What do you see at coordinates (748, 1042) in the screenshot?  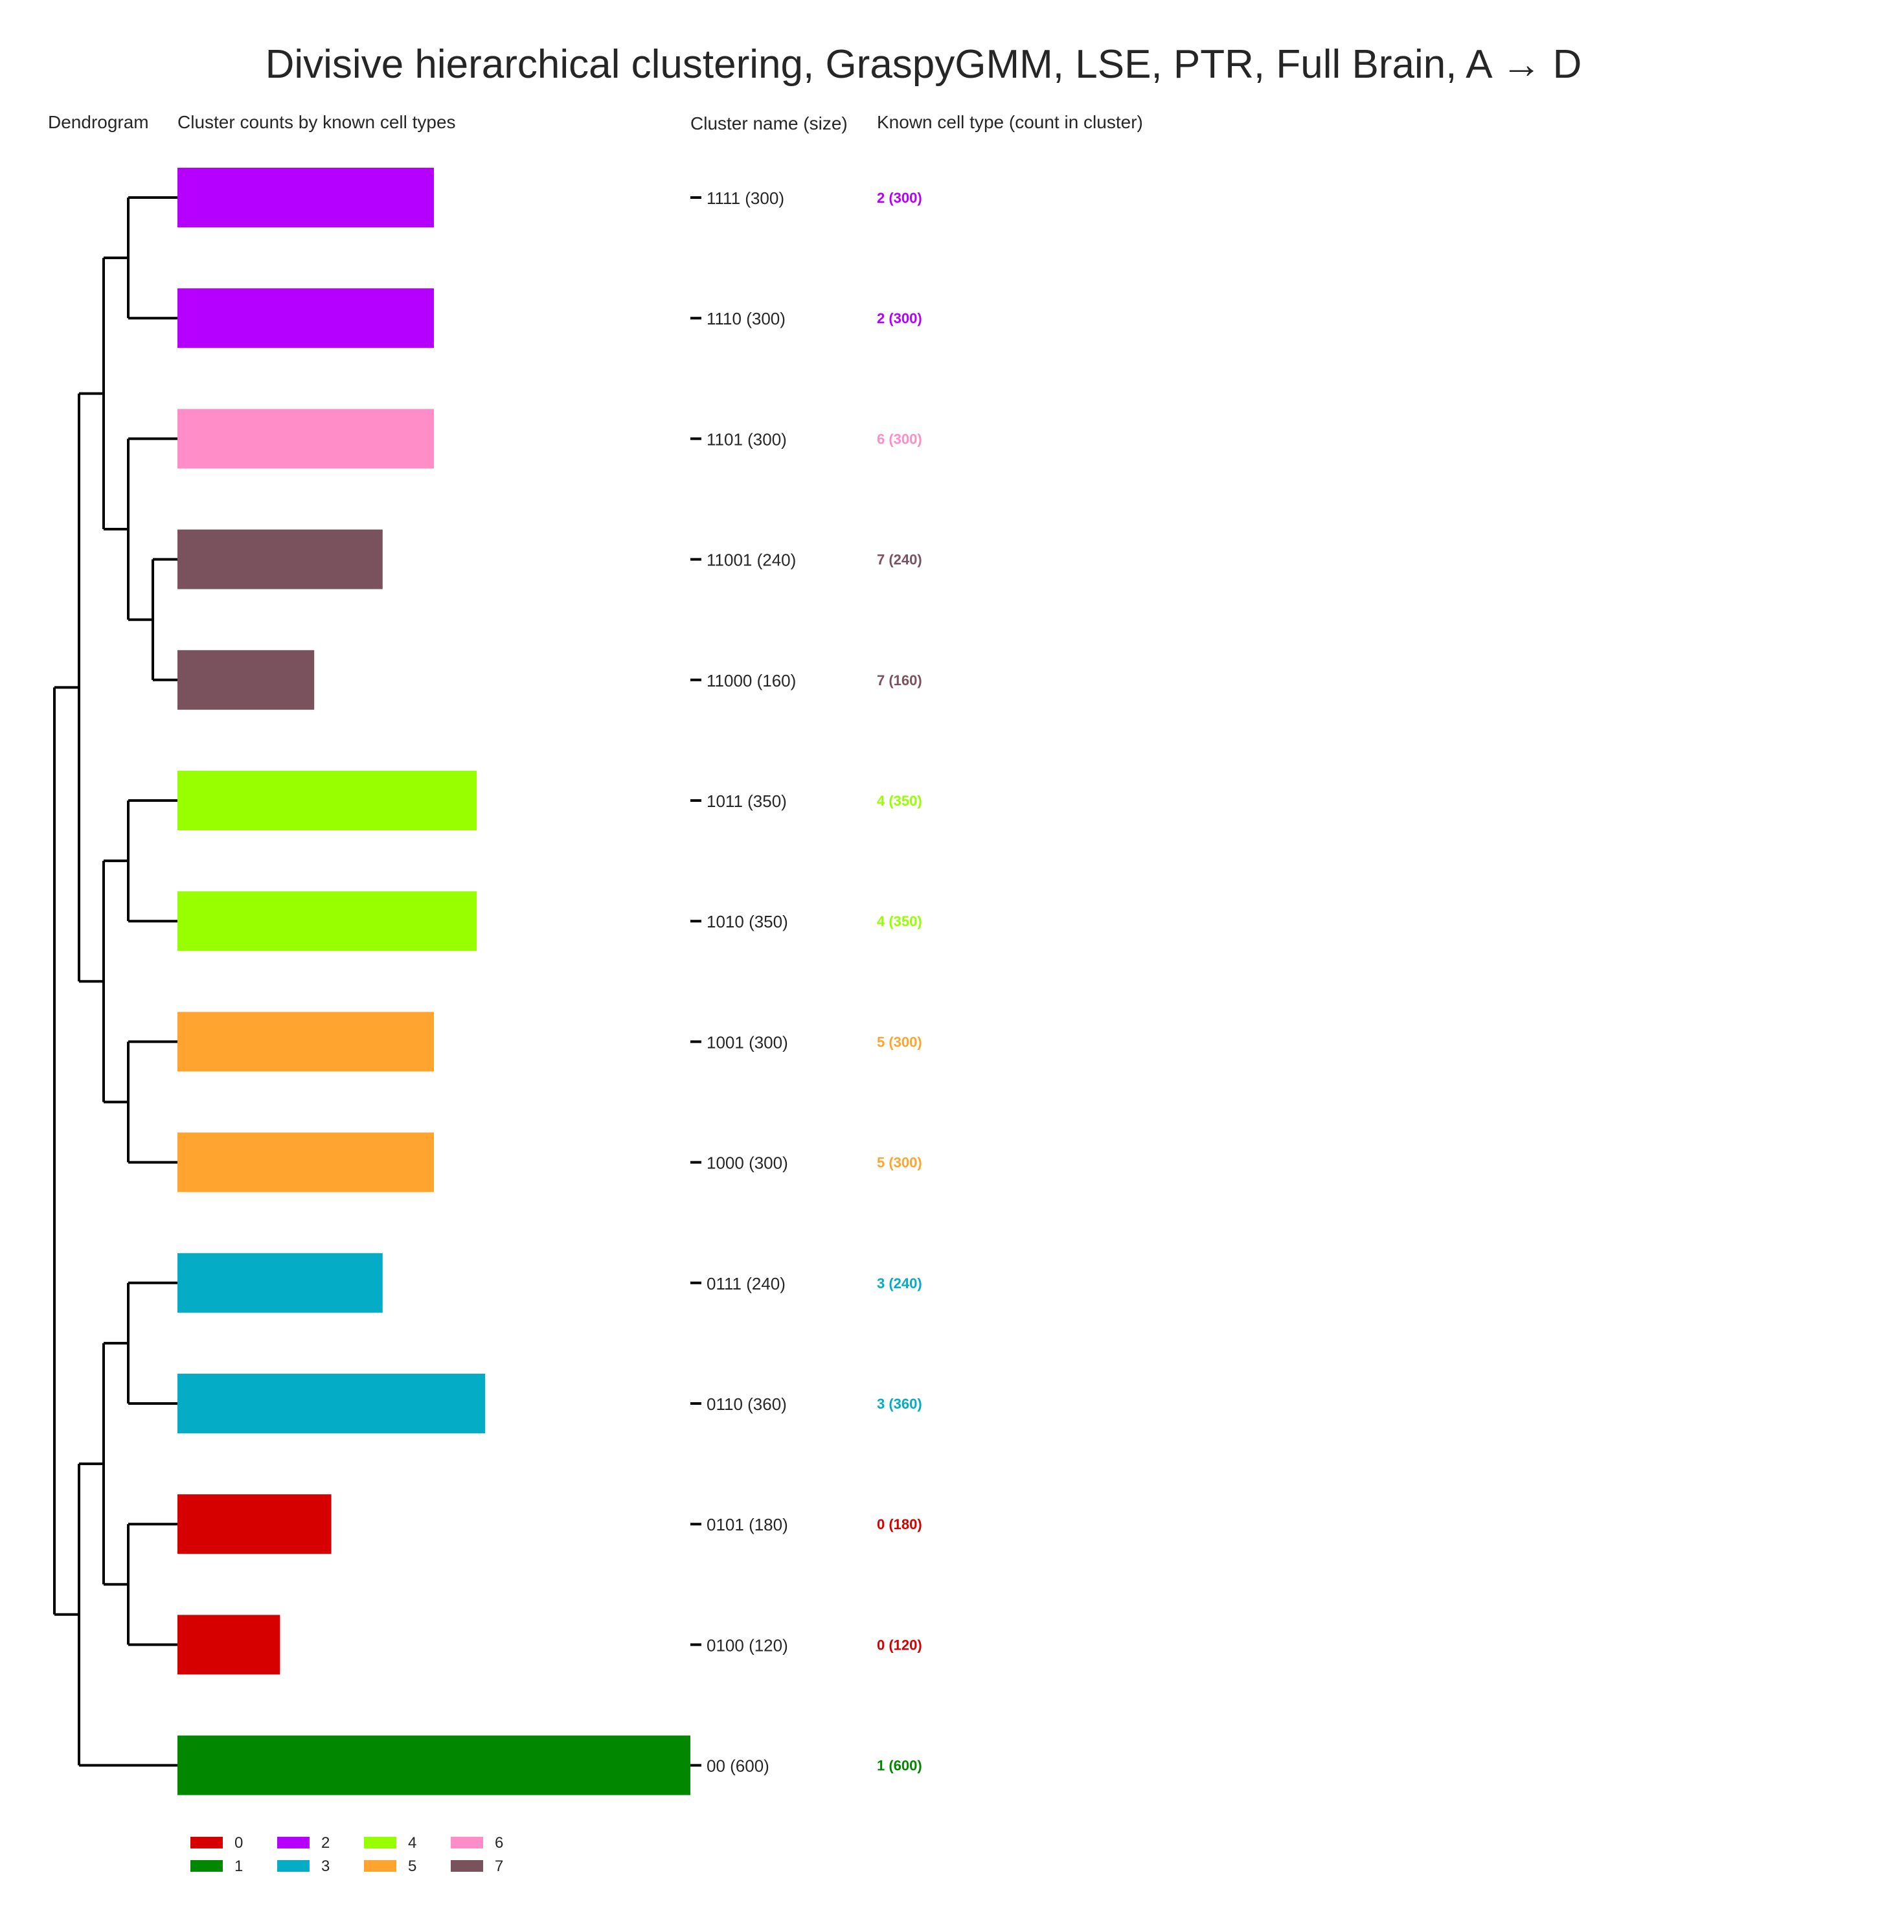 I see `cluster-name-label-1001: 1001 (300)` at bounding box center [748, 1042].